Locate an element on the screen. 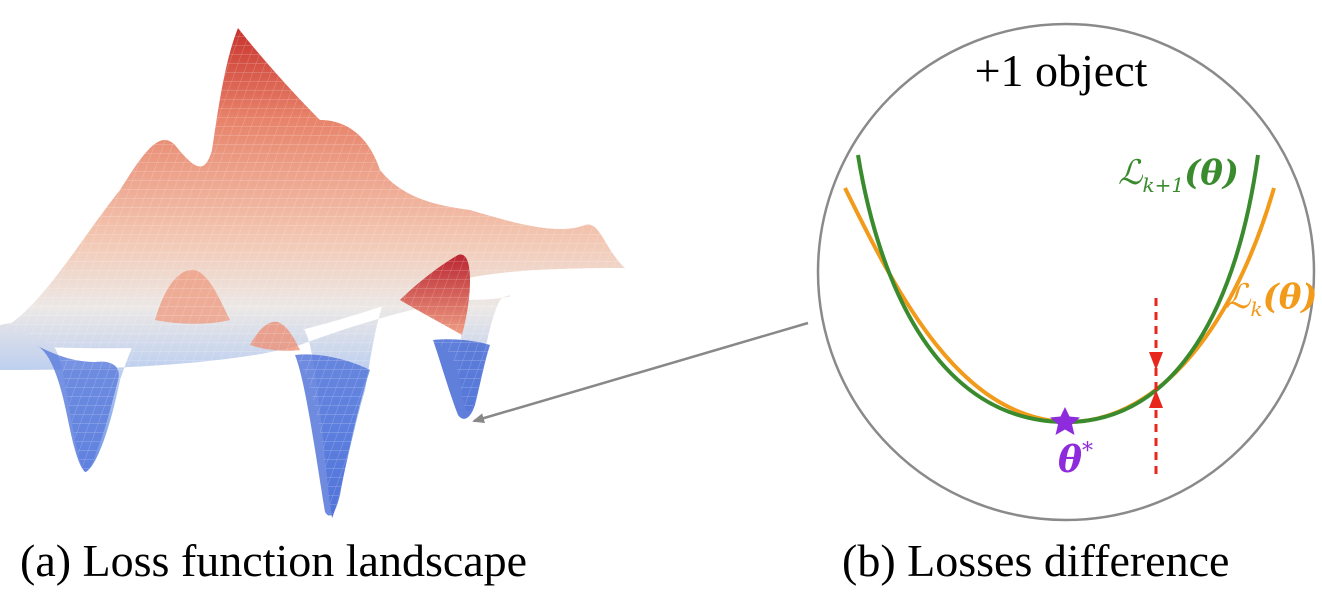 This screenshot has height=594, width=1322. inset-title: +1 object is located at coordinates (1061, 70).